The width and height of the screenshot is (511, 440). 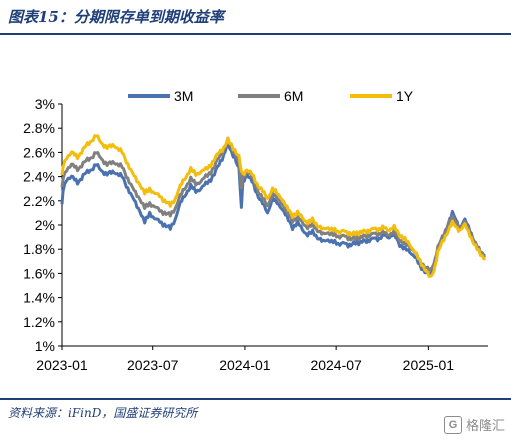 I want to click on header-rule, so click(x=255, y=34).